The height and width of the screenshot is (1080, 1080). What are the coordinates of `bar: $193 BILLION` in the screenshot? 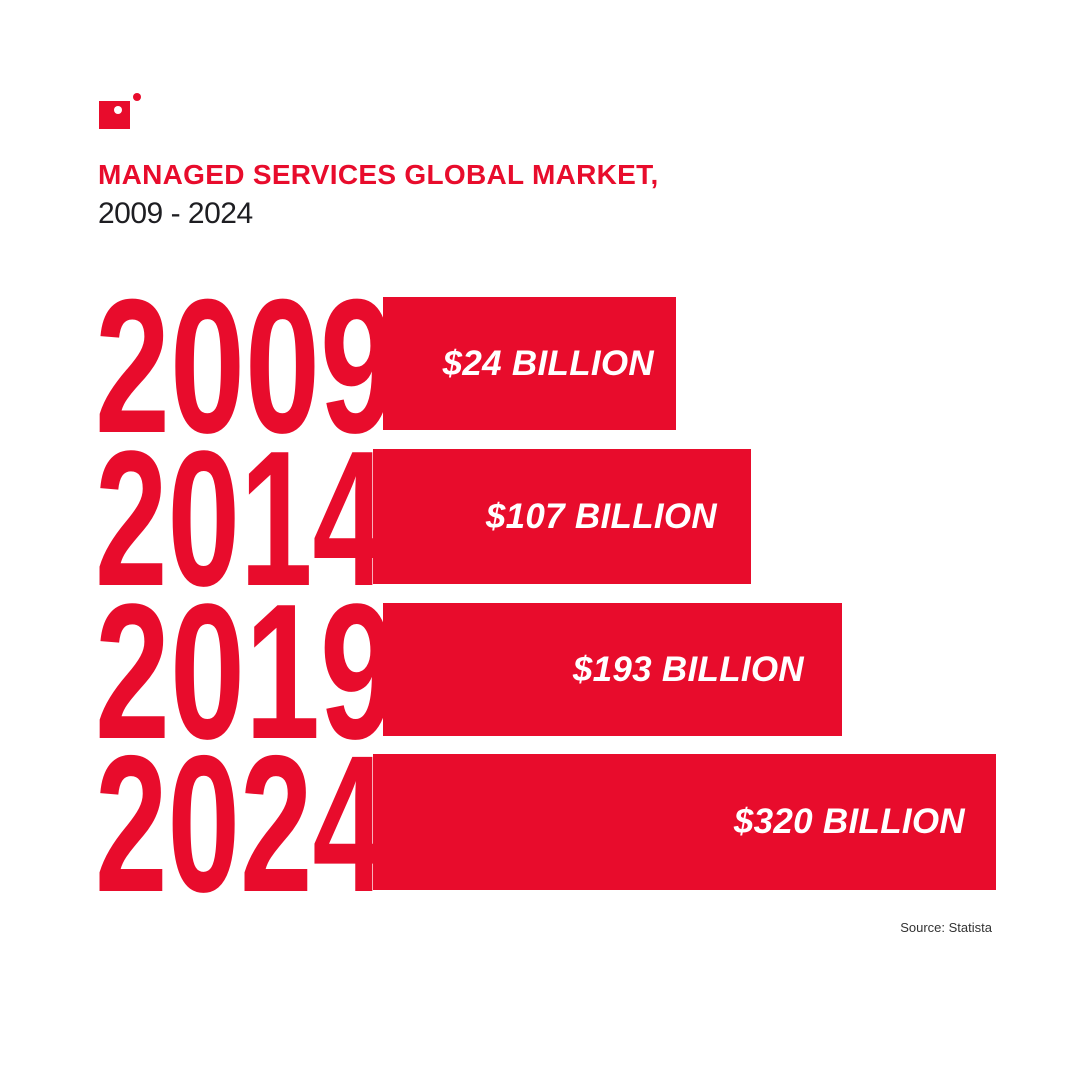 It's located at (612, 669).